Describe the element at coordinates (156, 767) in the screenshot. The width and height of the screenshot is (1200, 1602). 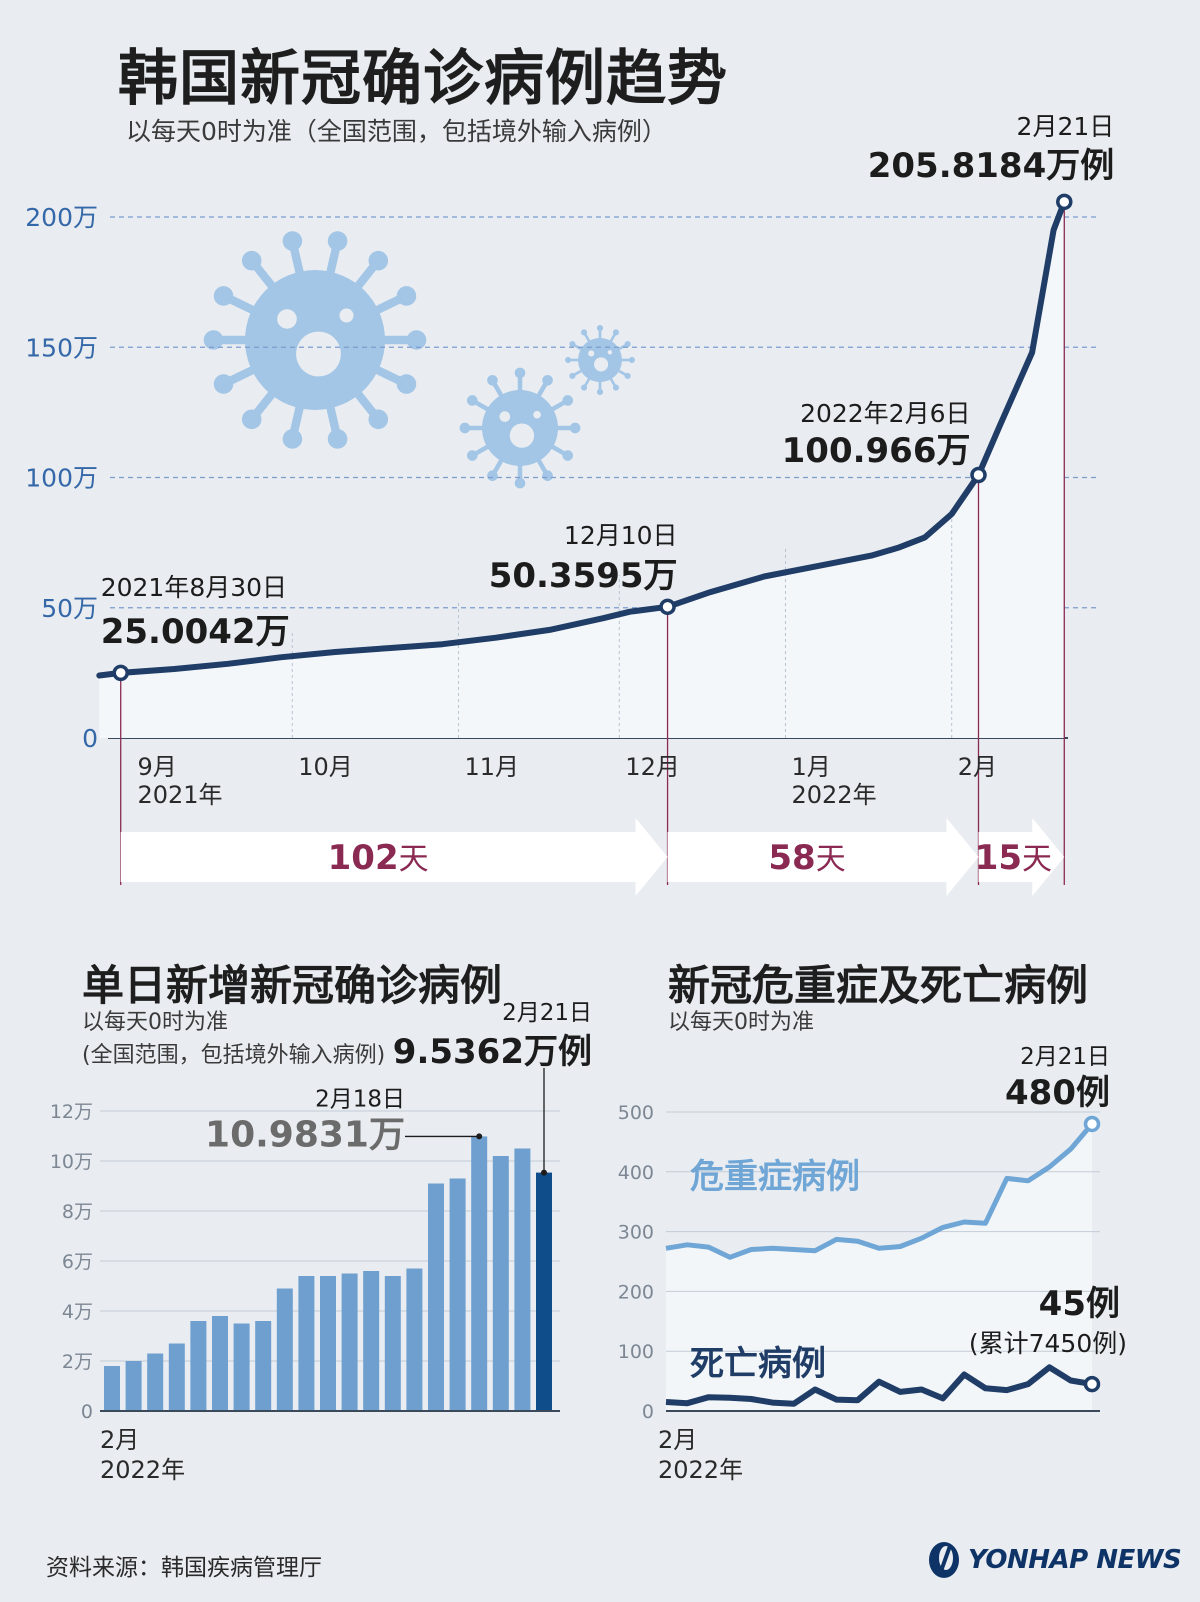
I see `x-tick-label: 9月` at that location.